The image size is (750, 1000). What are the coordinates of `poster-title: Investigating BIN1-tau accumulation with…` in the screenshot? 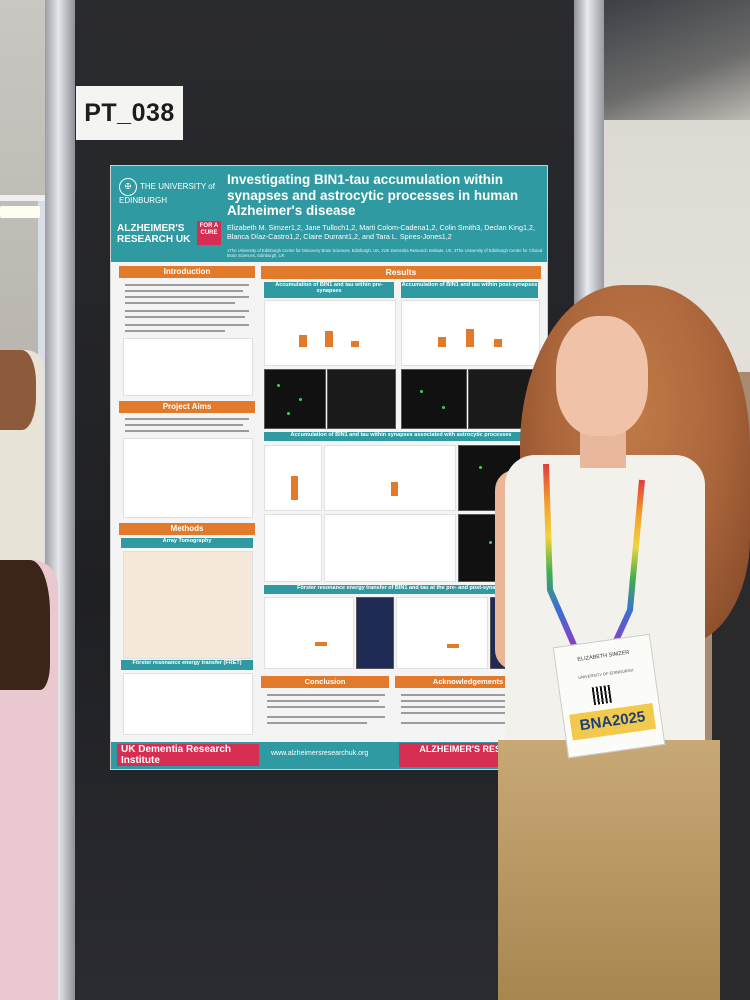 It's located at (373, 195).